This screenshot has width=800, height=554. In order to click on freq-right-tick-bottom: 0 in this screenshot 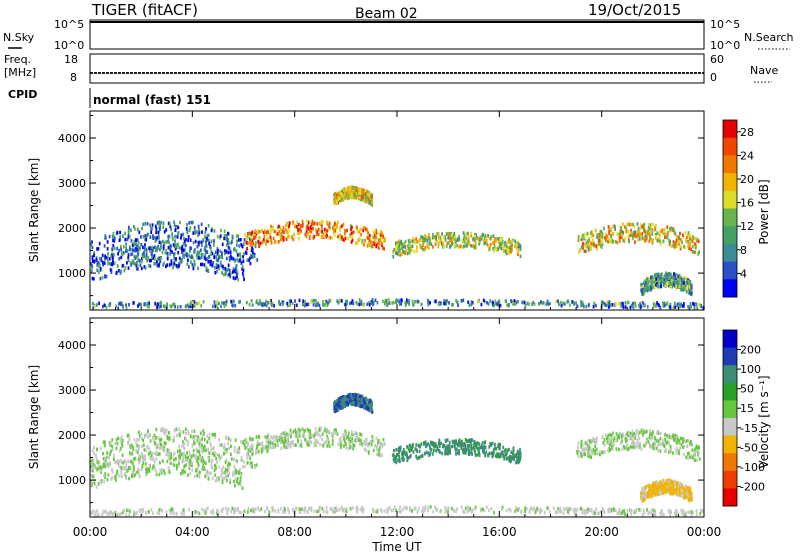, I will do `click(713, 77)`.